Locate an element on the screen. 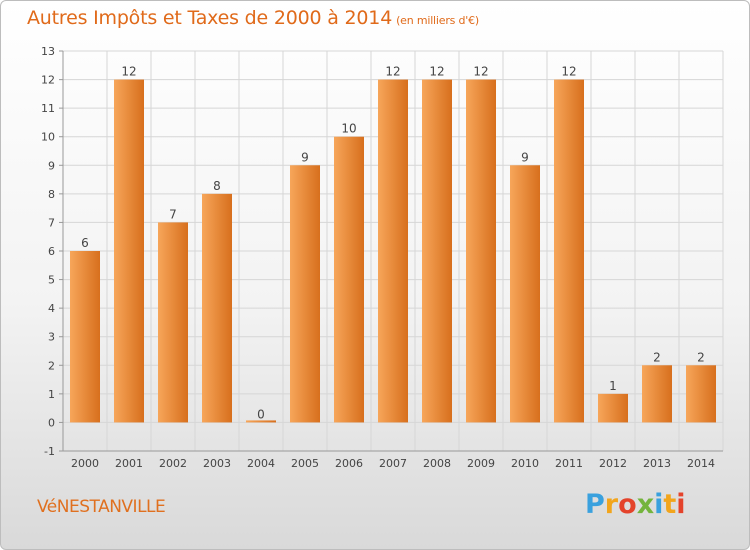 The height and width of the screenshot is (550, 750). x-tick-label-2004: 2004 is located at coordinates (261, 463).